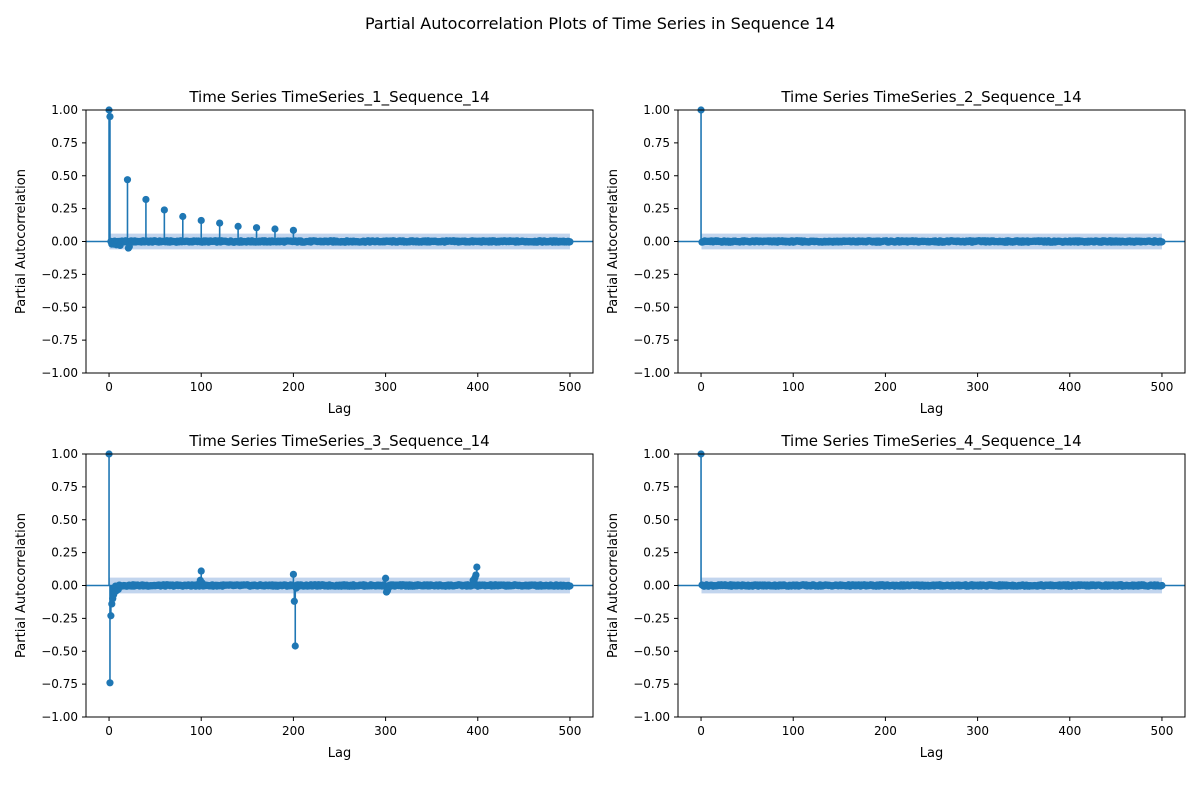  Describe the element at coordinates (201, 179) in the screenshot. I see `stem-lines` at that location.